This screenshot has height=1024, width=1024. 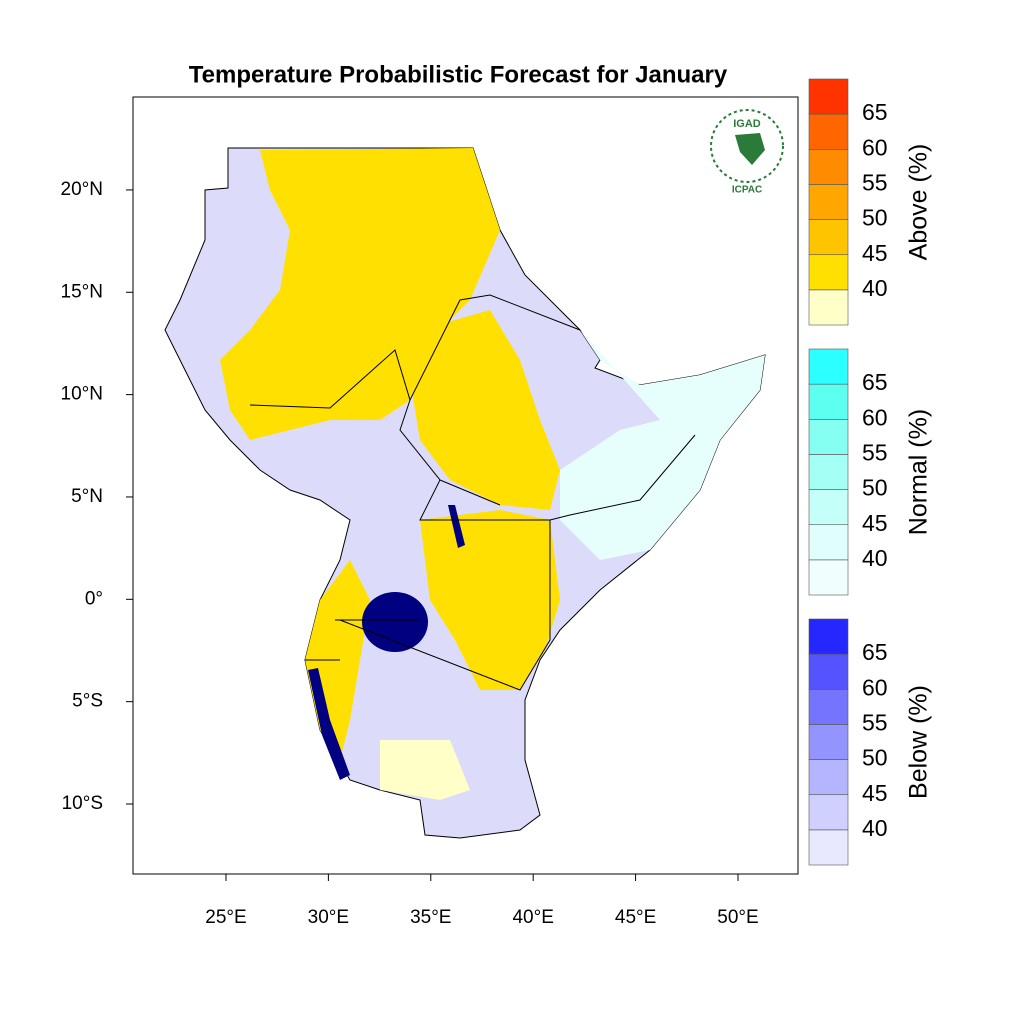 What do you see at coordinates (87, 496) in the screenshot?
I see `y-tick-label: 5°N` at bounding box center [87, 496].